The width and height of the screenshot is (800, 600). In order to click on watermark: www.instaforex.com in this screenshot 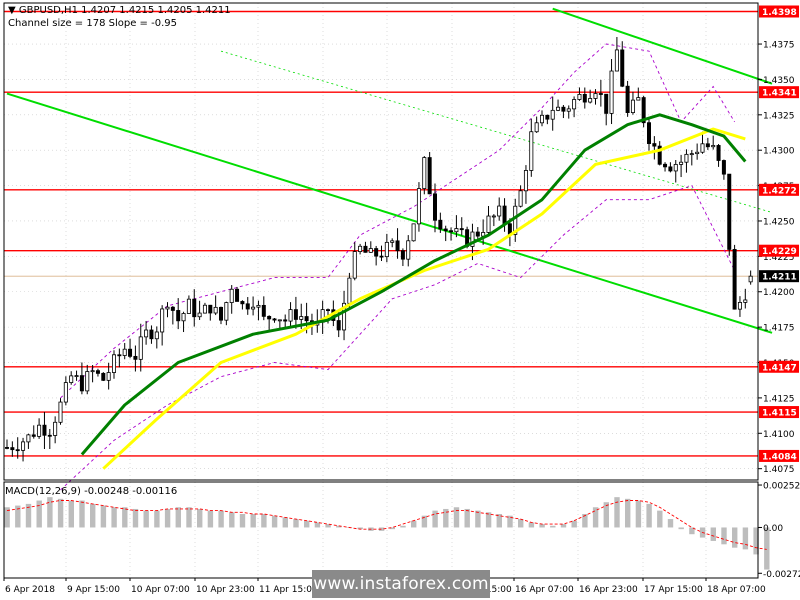, I will do `click(401, 584)`.